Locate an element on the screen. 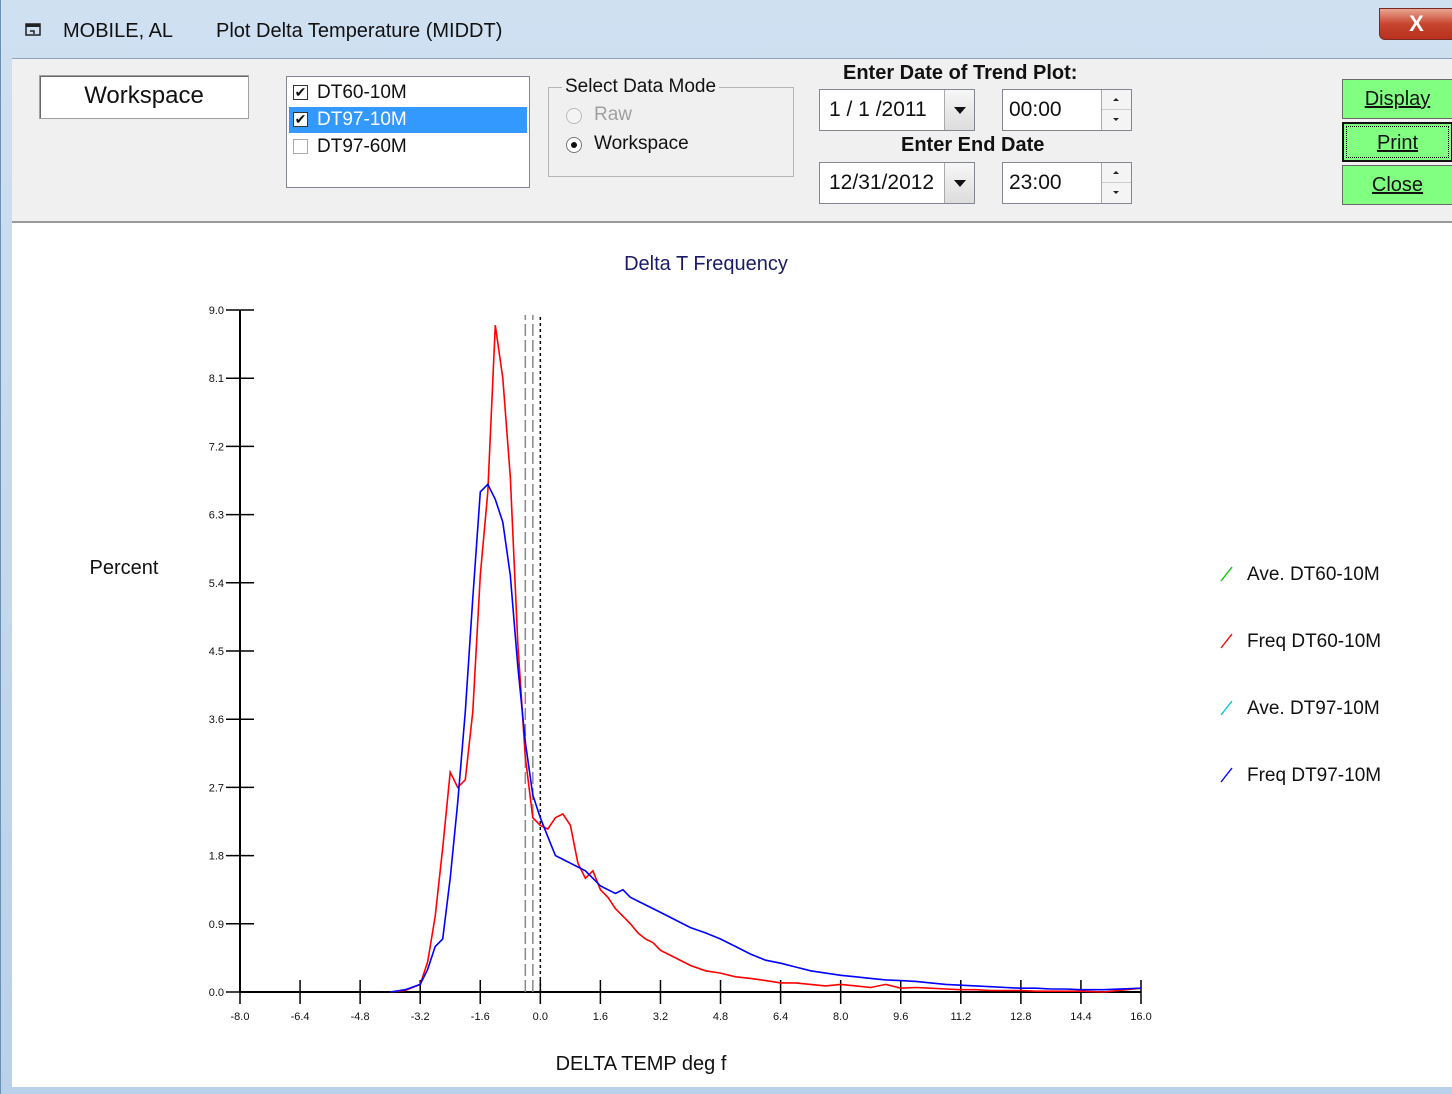  close-icon: X is located at coordinates (1416, 23).